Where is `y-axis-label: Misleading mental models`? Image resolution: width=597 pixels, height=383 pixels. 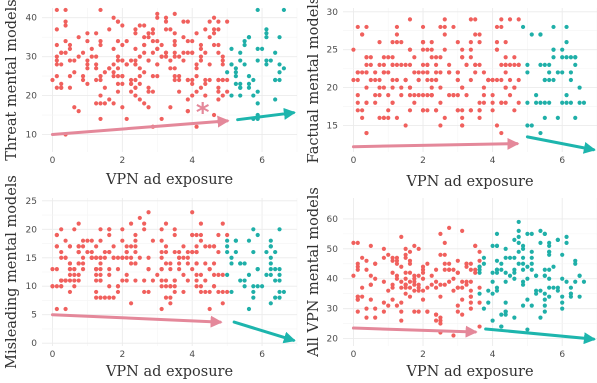 y-axis-label: Misleading mental models is located at coordinates (12, 272).